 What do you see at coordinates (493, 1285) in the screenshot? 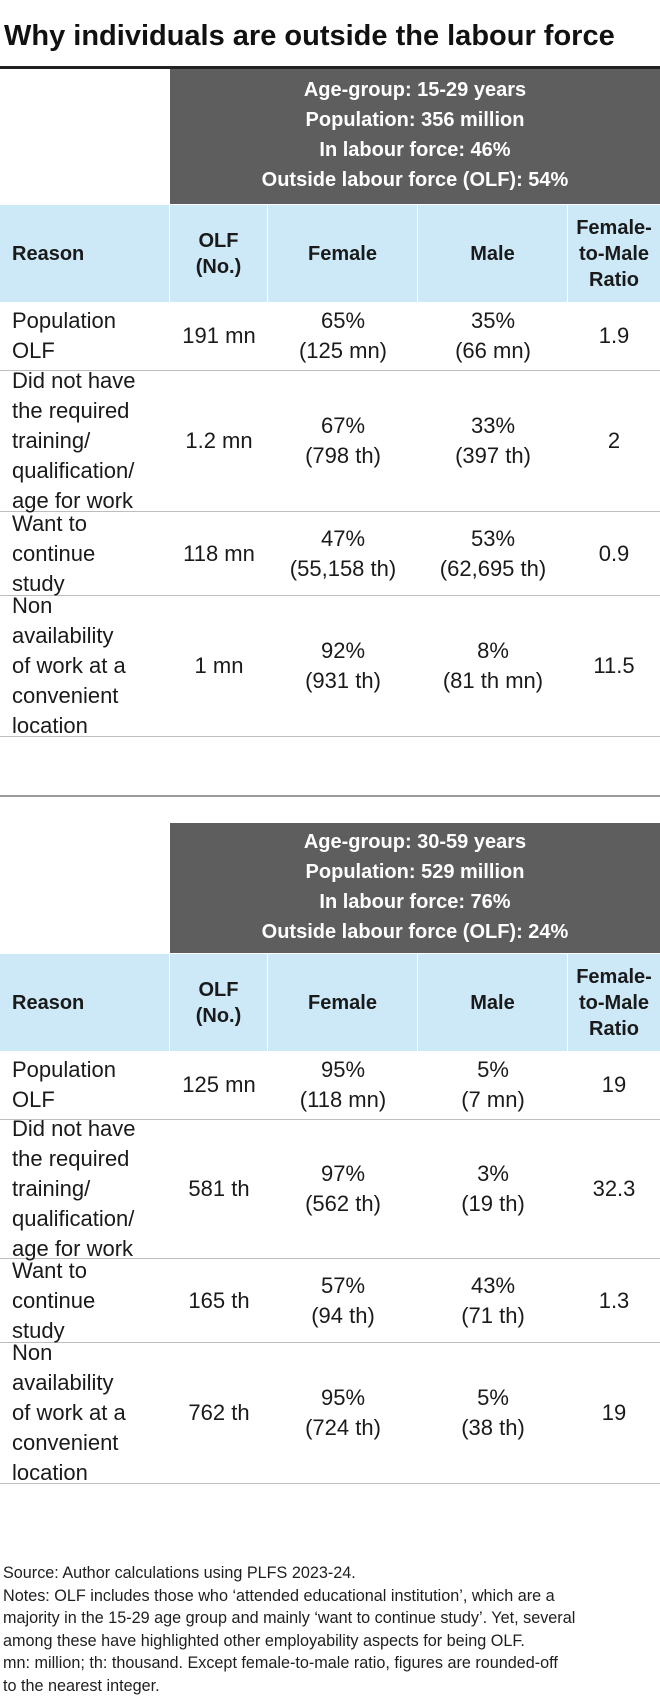
I see `male-line: 43%` at bounding box center [493, 1285].